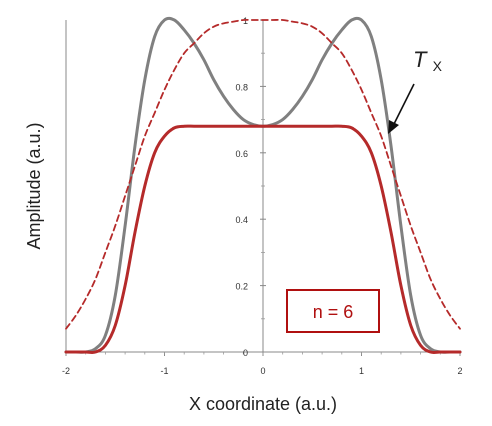  Describe the element at coordinates (241, 87) in the screenshot. I see `y-tick-label: 0.8` at that location.